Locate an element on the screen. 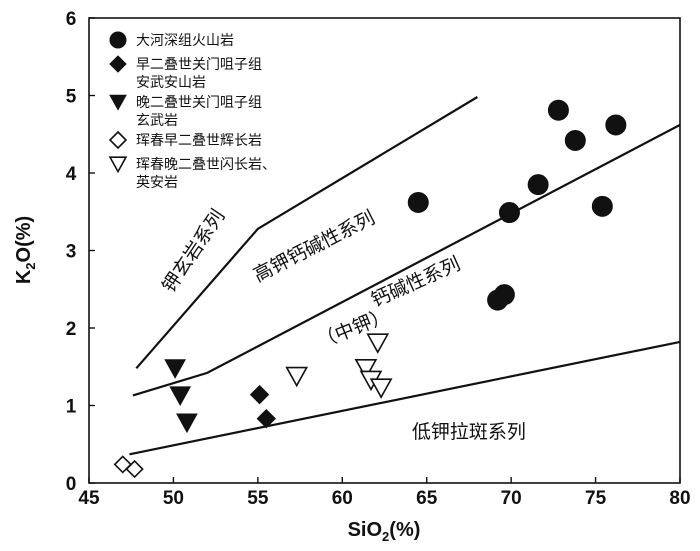  x-tick-label: 70 is located at coordinates (511, 498).